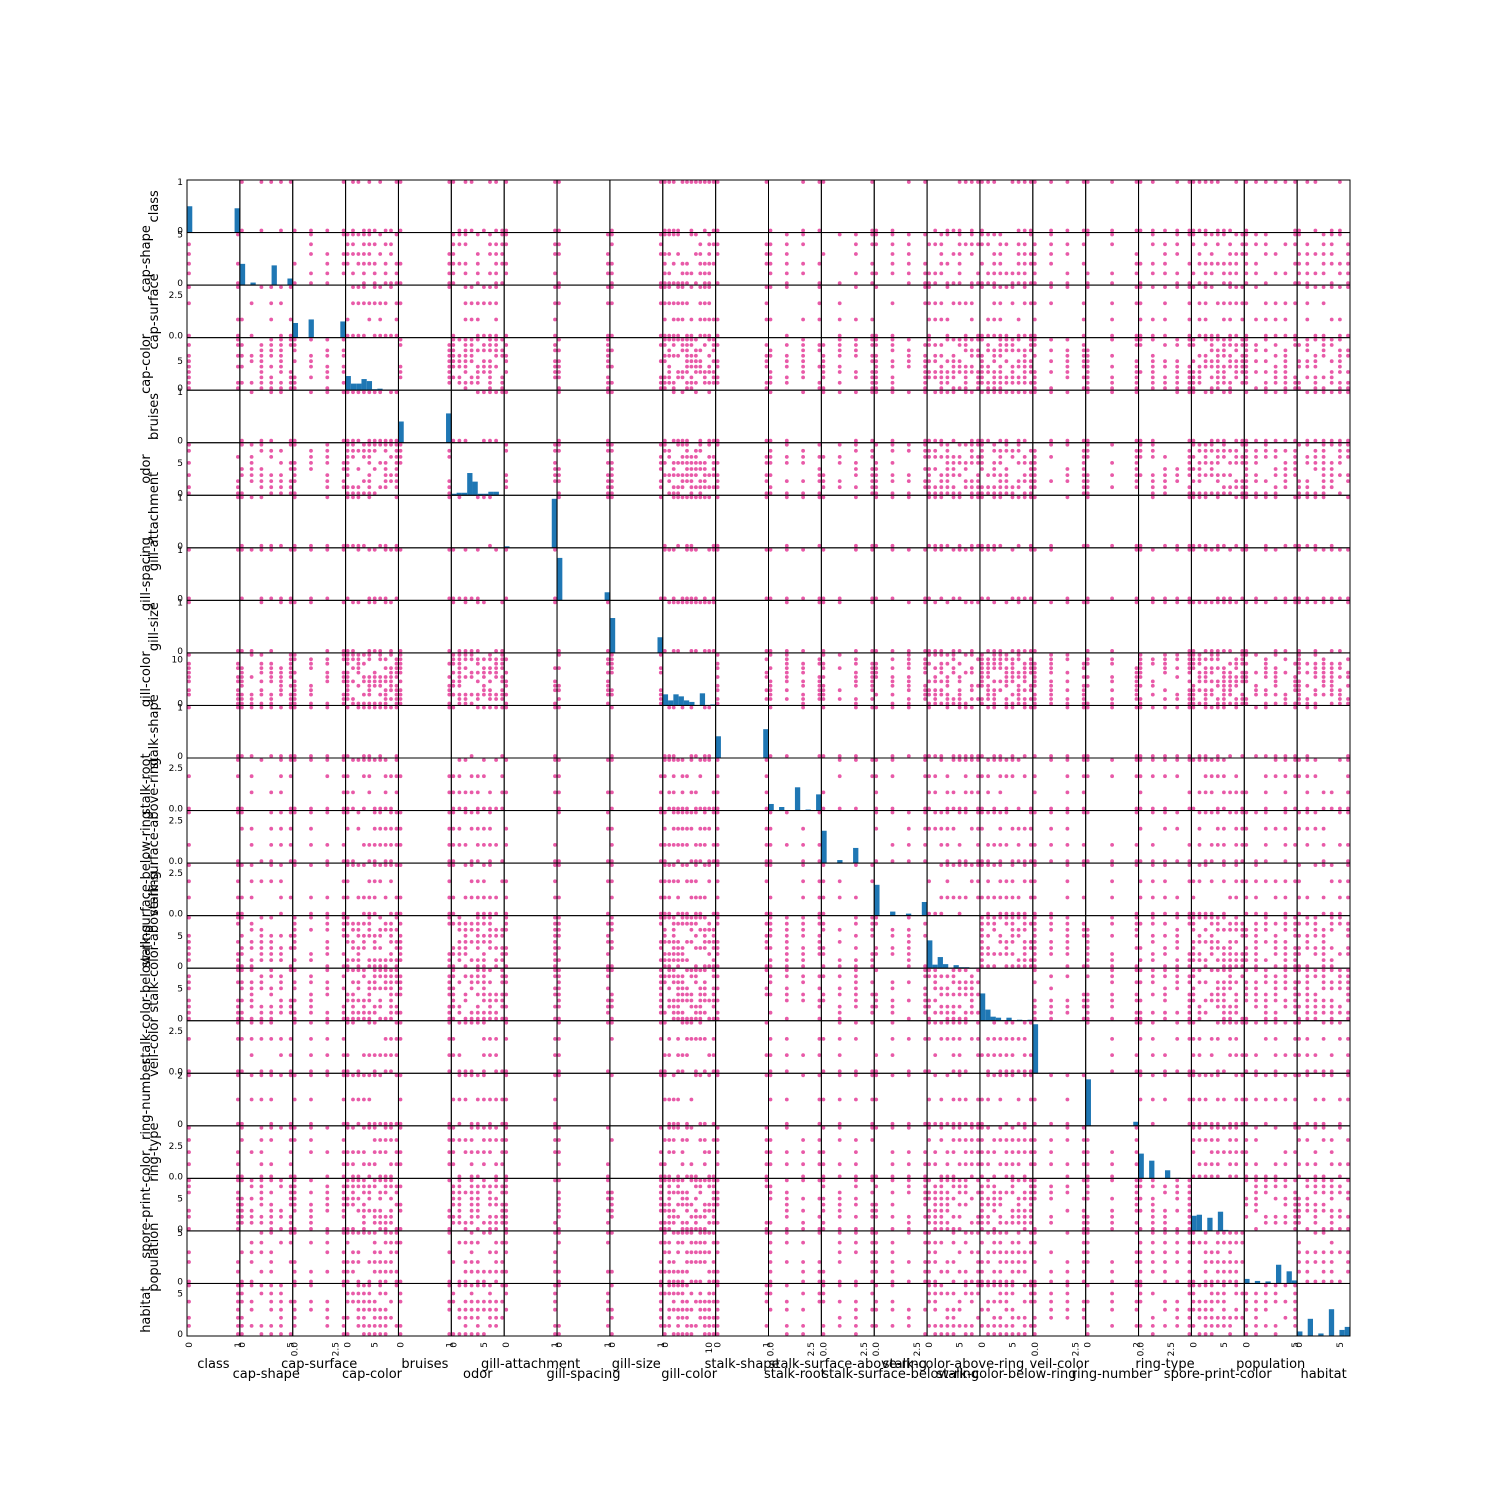 The height and width of the screenshot is (1500, 1500). Describe the element at coordinates (266, 206) in the screenshot. I see `cell-class-vs-cap-shape` at that location.